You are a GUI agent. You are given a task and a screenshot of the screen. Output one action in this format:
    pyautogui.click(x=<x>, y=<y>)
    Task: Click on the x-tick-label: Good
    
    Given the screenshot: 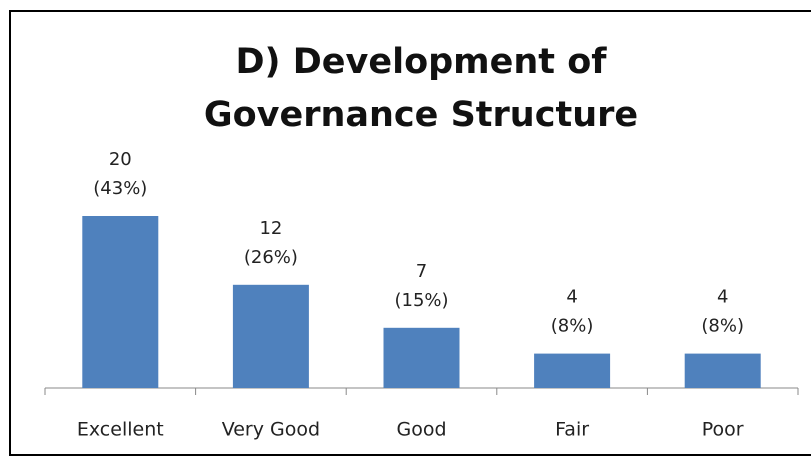 What is the action you would take?
    pyautogui.click(x=421, y=430)
    